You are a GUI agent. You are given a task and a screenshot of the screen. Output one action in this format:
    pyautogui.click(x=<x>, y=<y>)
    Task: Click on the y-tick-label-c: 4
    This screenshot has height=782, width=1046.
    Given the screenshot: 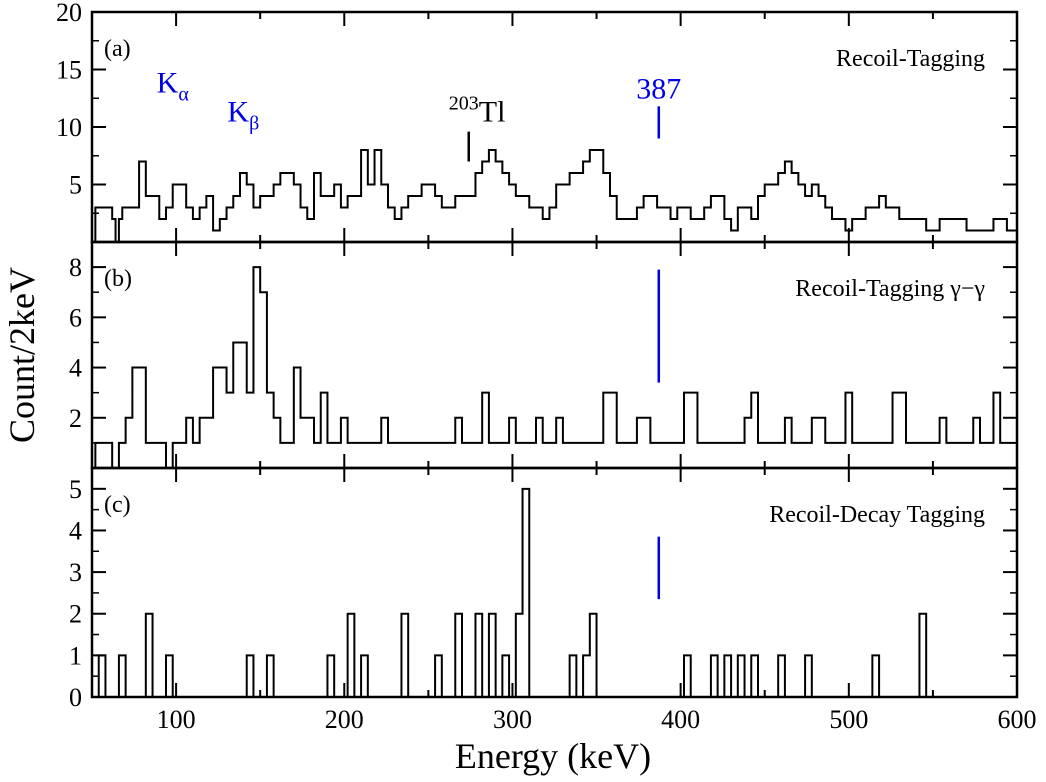 What is the action you would take?
    pyautogui.click(x=75, y=530)
    